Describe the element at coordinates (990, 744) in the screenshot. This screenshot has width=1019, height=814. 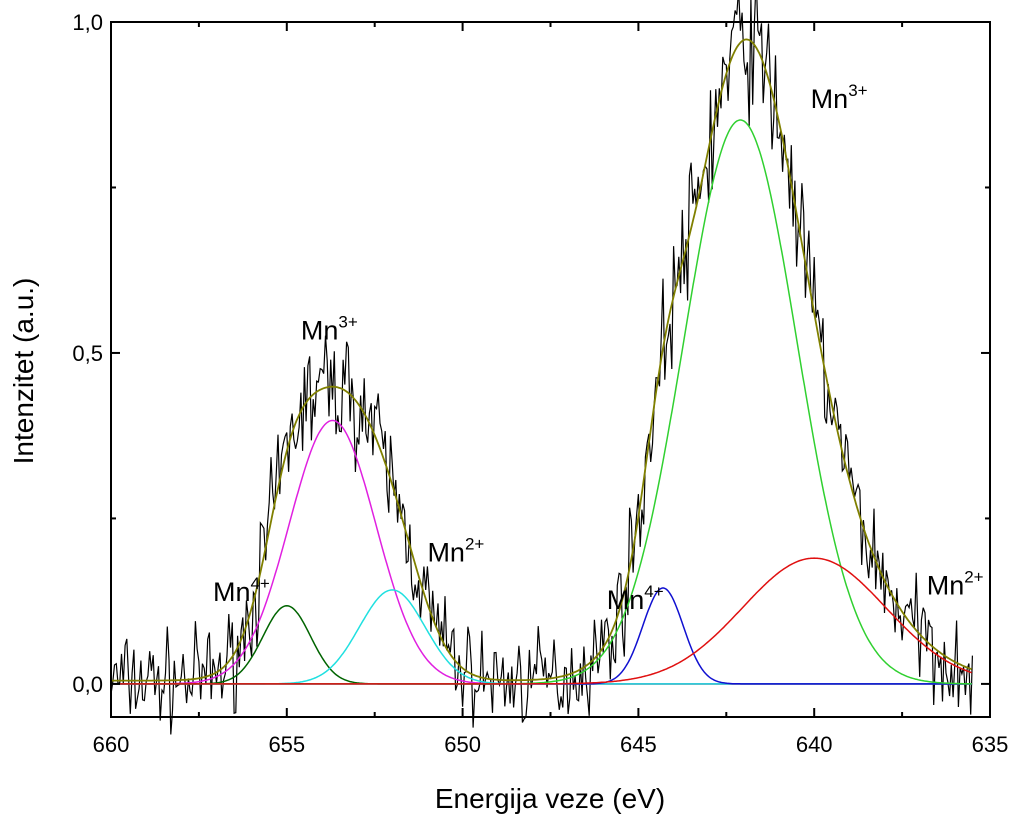
I see `x-tick-label: 635` at that location.